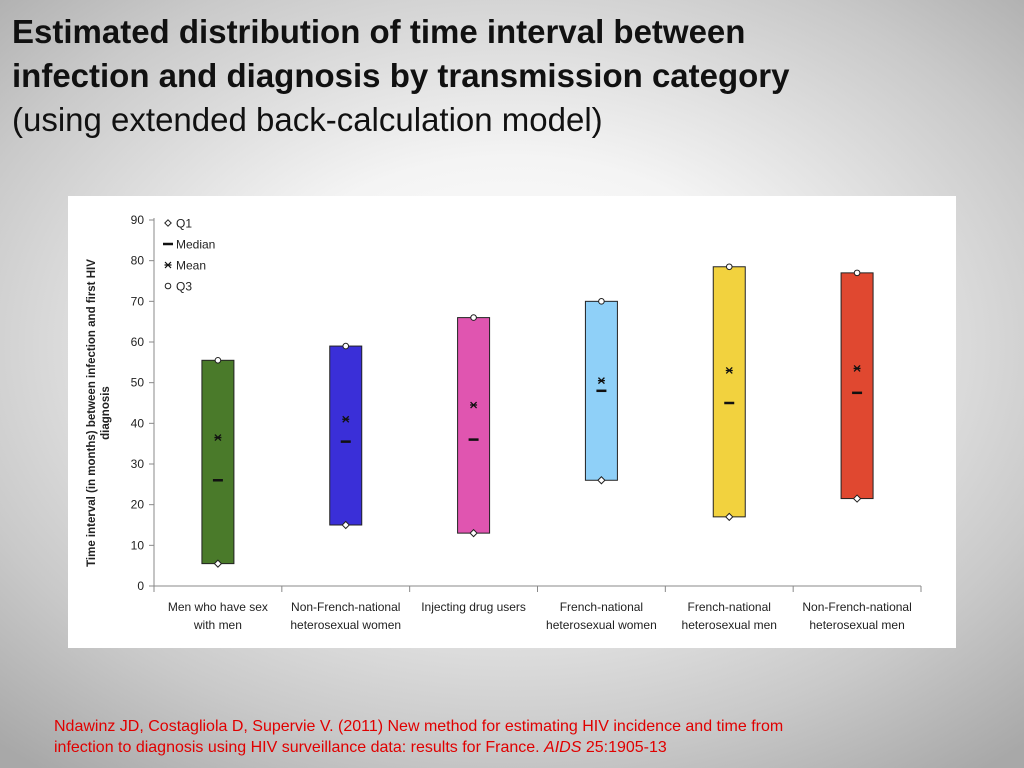 Image resolution: width=1024 pixels, height=768 pixels. I want to click on y-tick-label: 80, so click(138, 261).